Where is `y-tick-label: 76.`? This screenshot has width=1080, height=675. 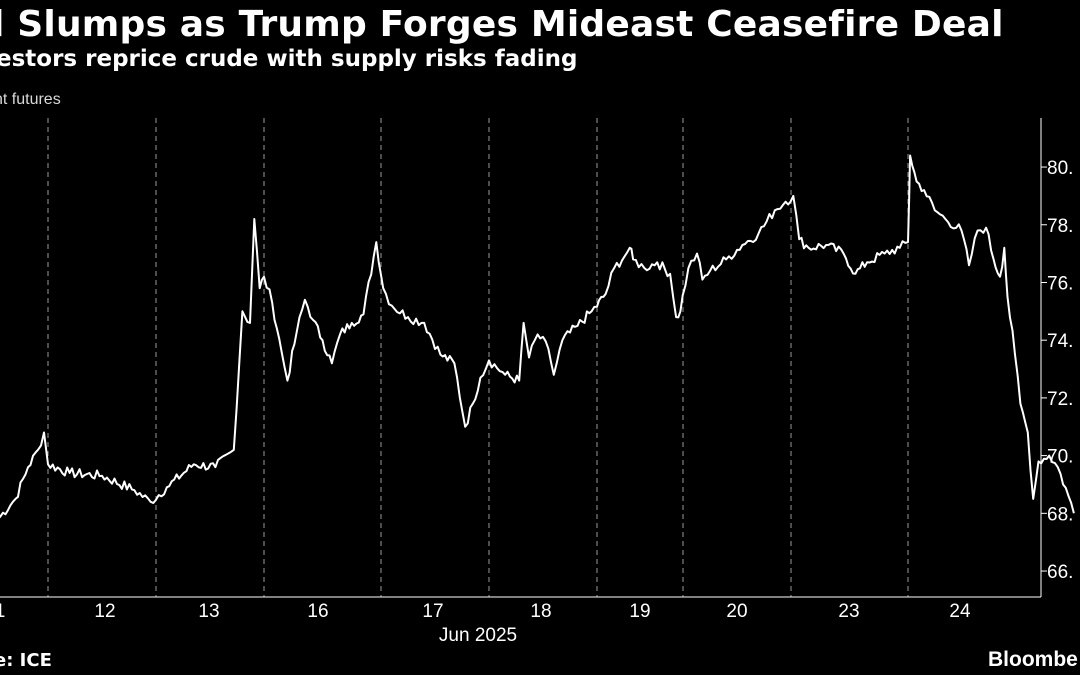 y-tick-label: 76. is located at coordinates (1060, 283).